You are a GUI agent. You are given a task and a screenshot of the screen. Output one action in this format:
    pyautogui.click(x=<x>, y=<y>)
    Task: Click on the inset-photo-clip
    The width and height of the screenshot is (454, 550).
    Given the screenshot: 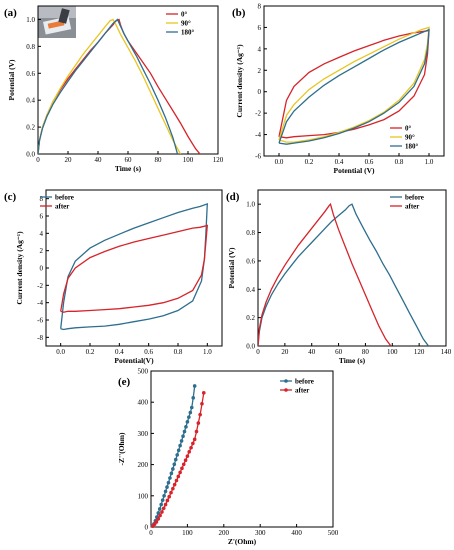 What is the action you would take?
    pyautogui.click(x=64, y=16)
    